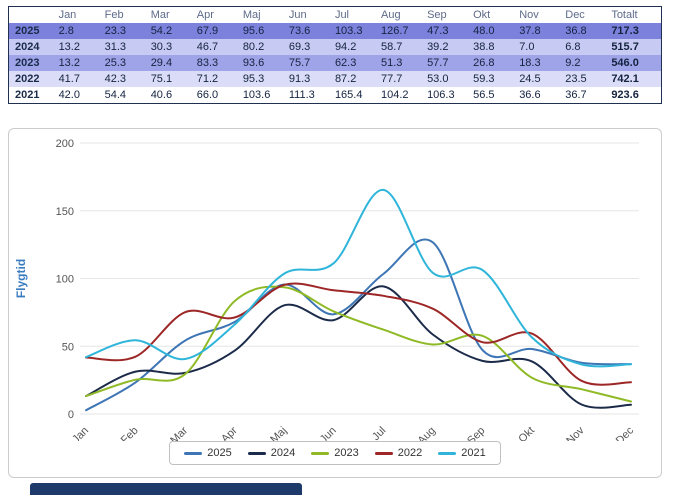 Image resolution: width=673 pixels, height=495 pixels. Describe the element at coordinates (438, 31) in the screenshot. I see `cell: 47.3` at that location.